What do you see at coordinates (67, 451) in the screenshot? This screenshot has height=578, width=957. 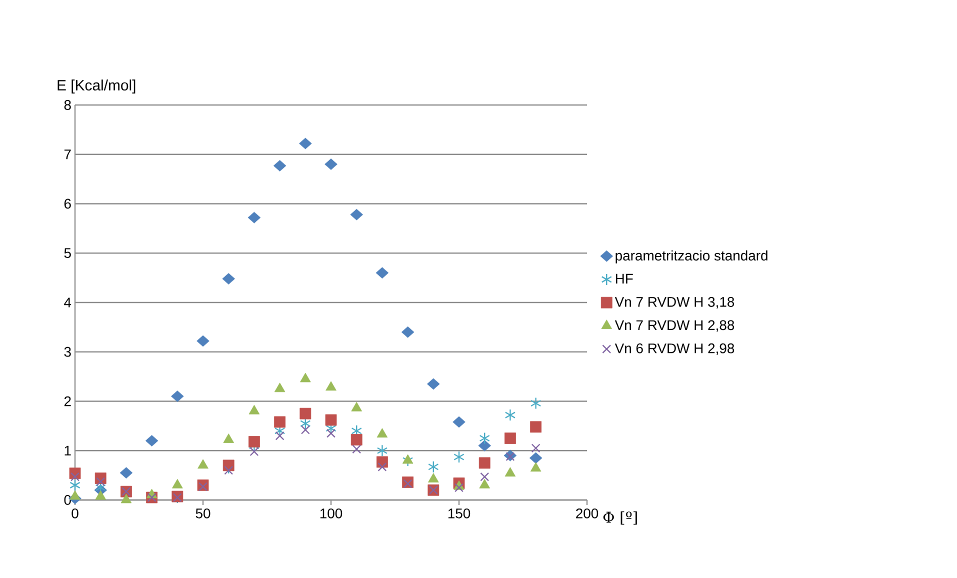 I see `y-tick-label: 1` at bounding box center [67, 451].